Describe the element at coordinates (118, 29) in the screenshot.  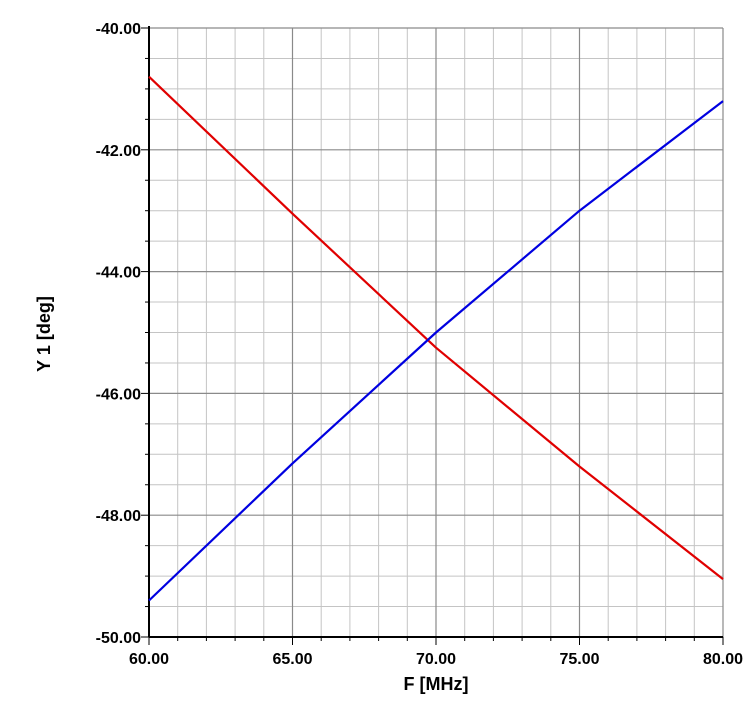
I see `y-tick-label: -40.00` at that location.